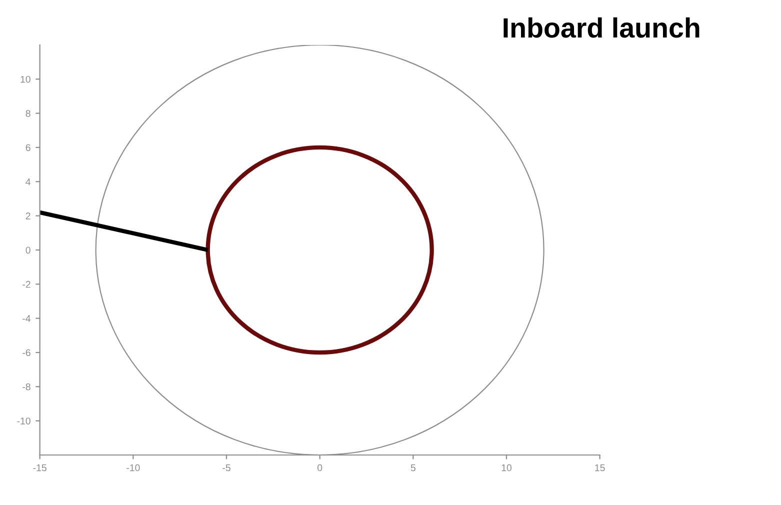  I want to click on y-tick-label: -2, so click(26, 284).